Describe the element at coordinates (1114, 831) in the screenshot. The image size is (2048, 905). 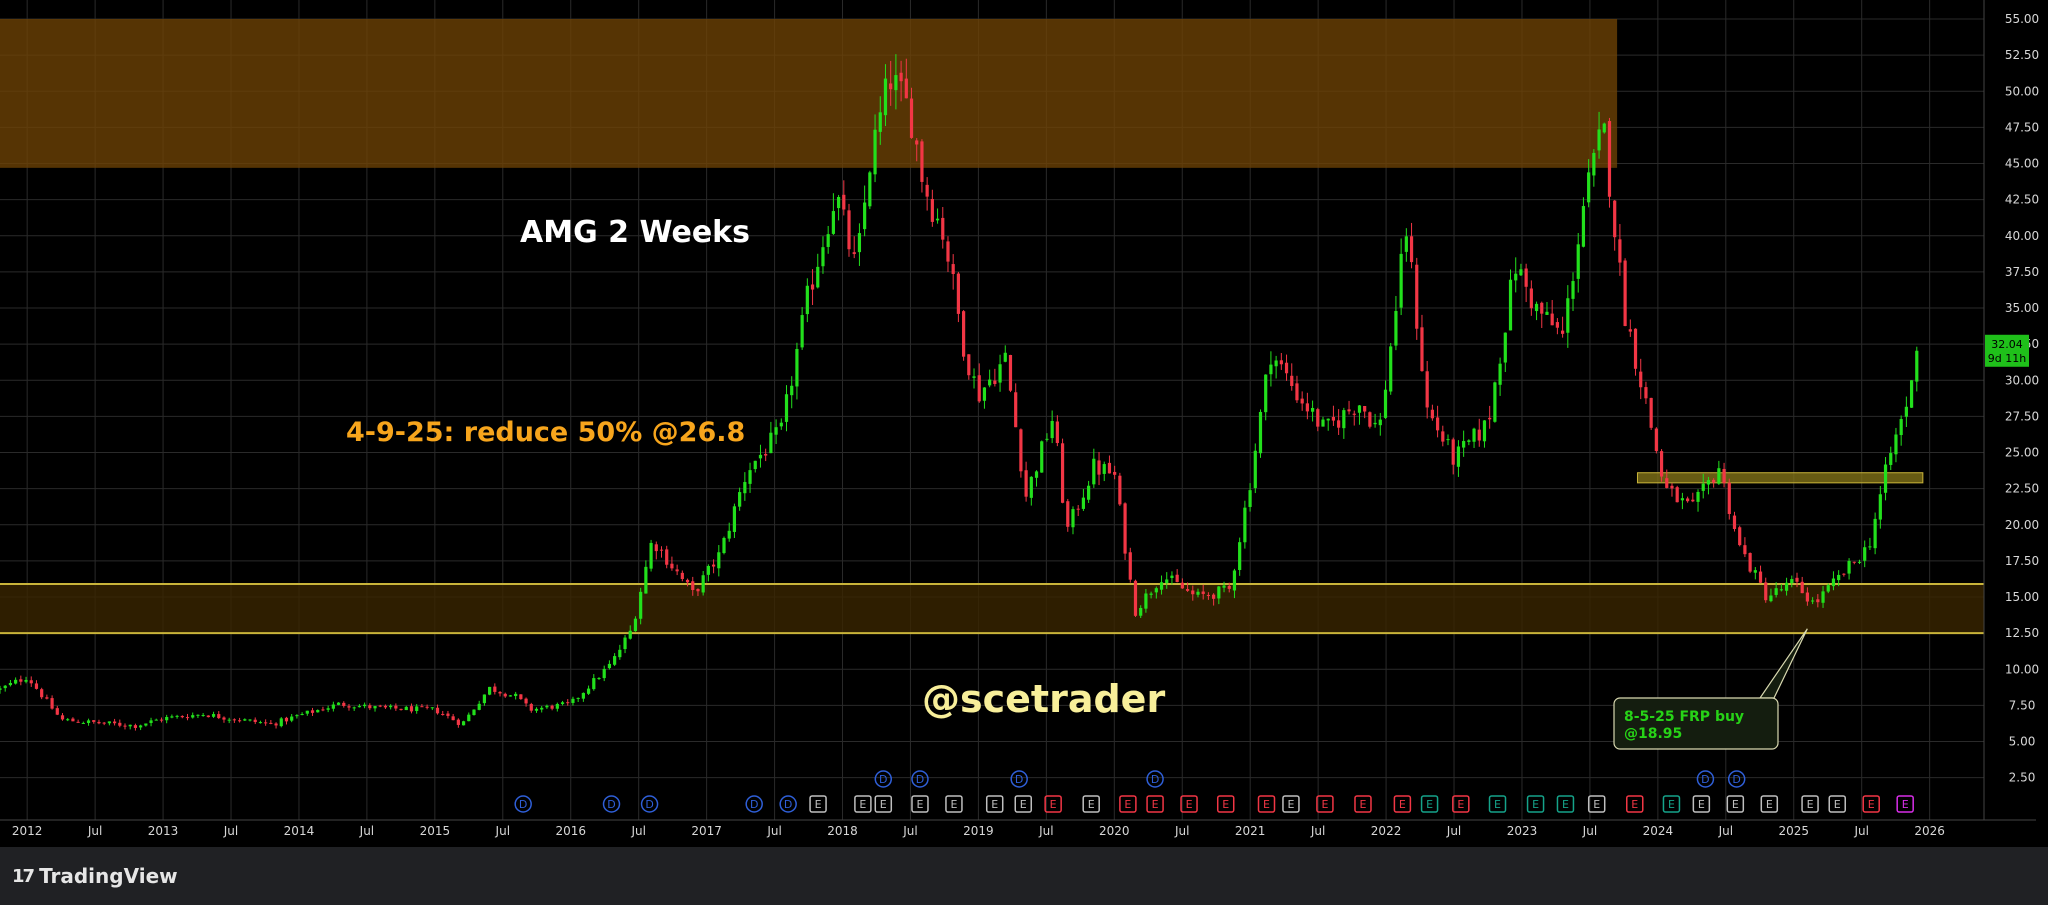
I see `time-tick-label: 2020` at that location.